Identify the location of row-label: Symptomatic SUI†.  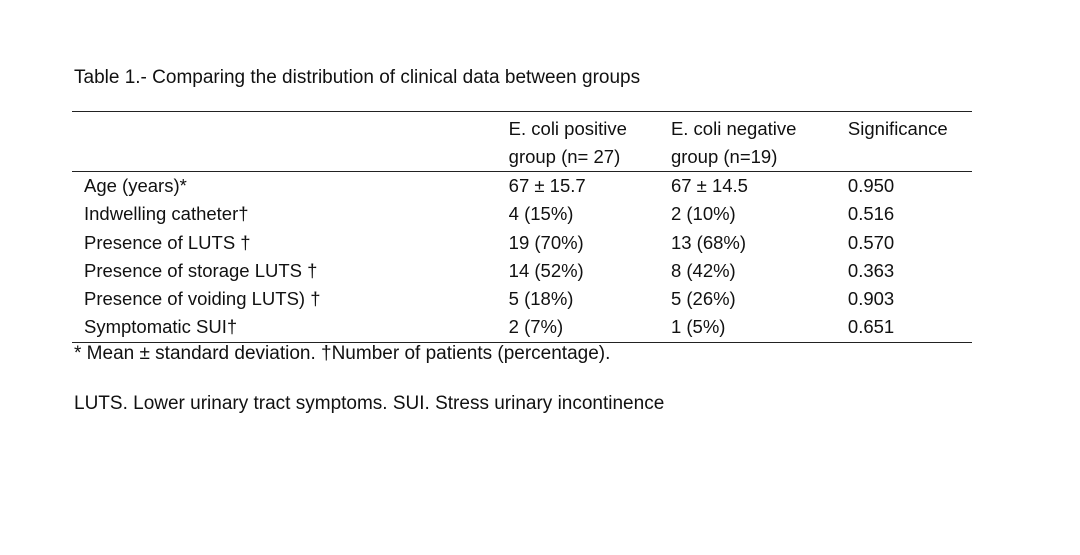
(161, 327).